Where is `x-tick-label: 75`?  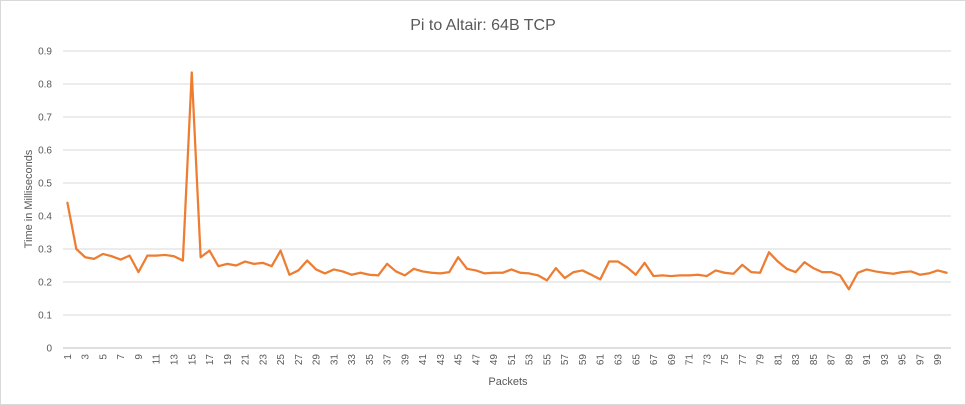
x-tick-label: 75 is located at coordinates (725, 360).